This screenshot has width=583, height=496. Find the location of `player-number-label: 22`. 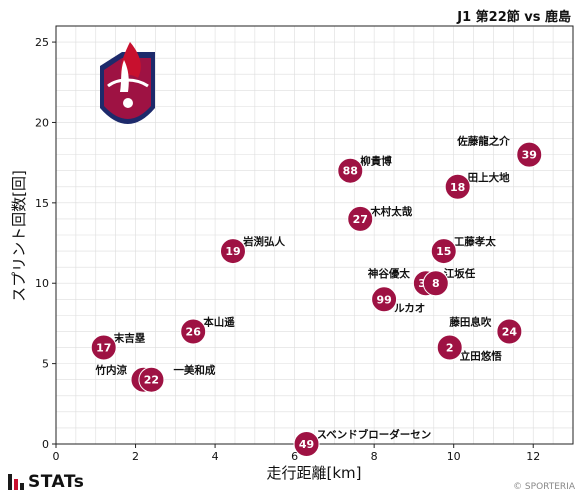

player-number-label: 22 is located at coordinates (151, 380).